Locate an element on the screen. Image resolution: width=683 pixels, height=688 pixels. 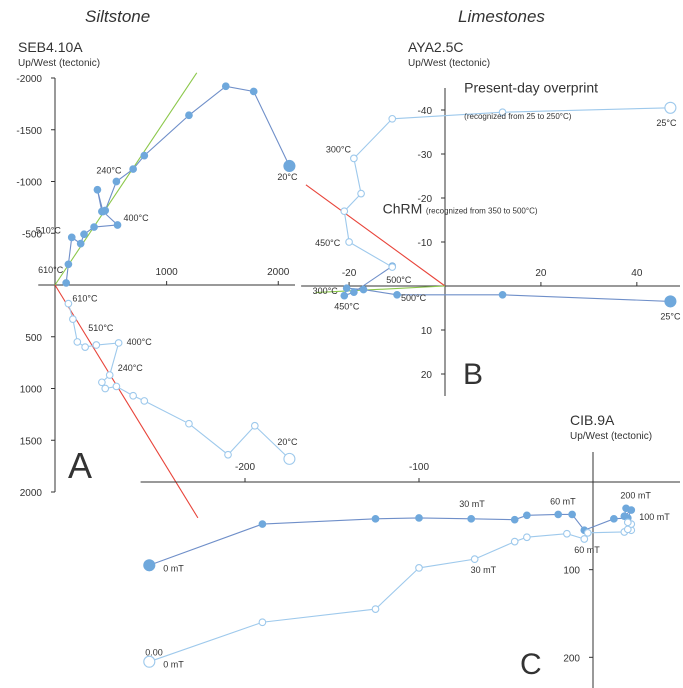
y-tick-label: -1500 is located at coordinates (29, 131).